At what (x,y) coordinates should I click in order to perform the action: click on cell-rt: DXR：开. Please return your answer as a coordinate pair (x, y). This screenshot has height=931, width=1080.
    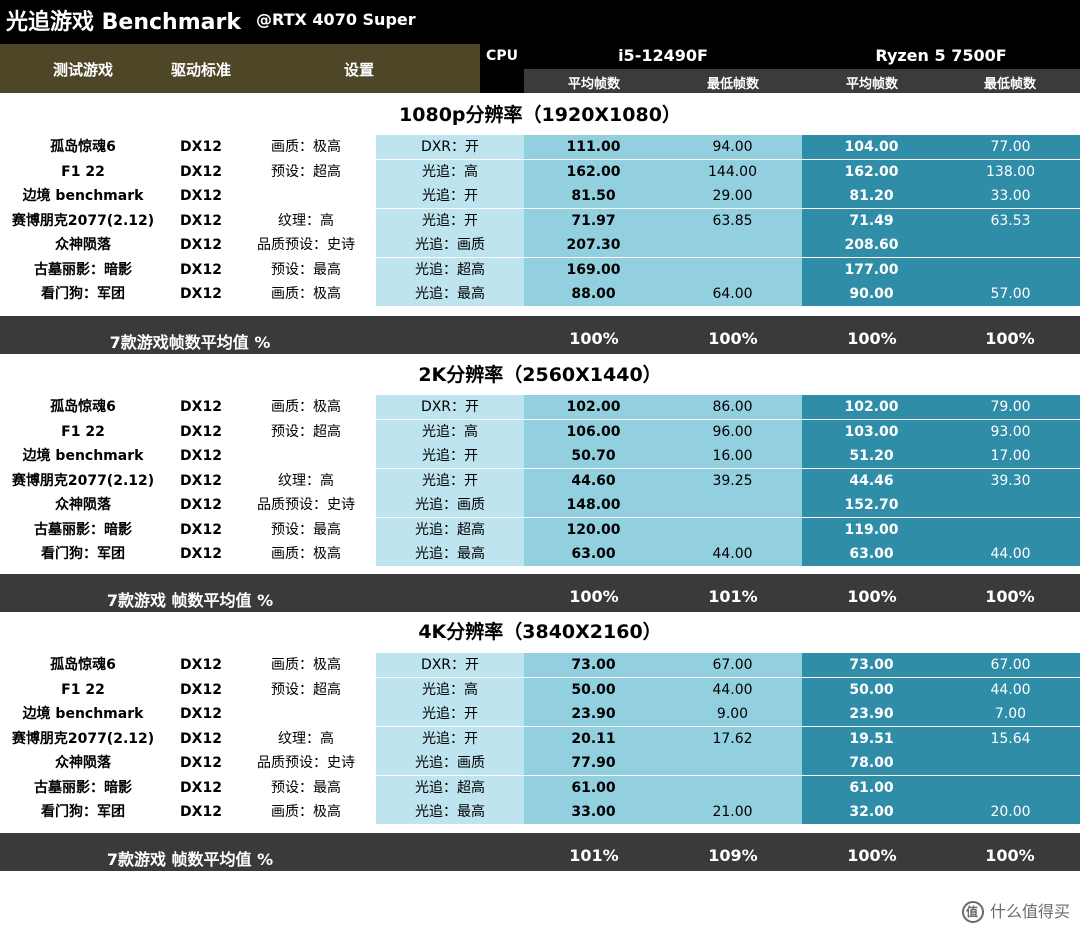
    Looking at the image, I should click on (450, 147).